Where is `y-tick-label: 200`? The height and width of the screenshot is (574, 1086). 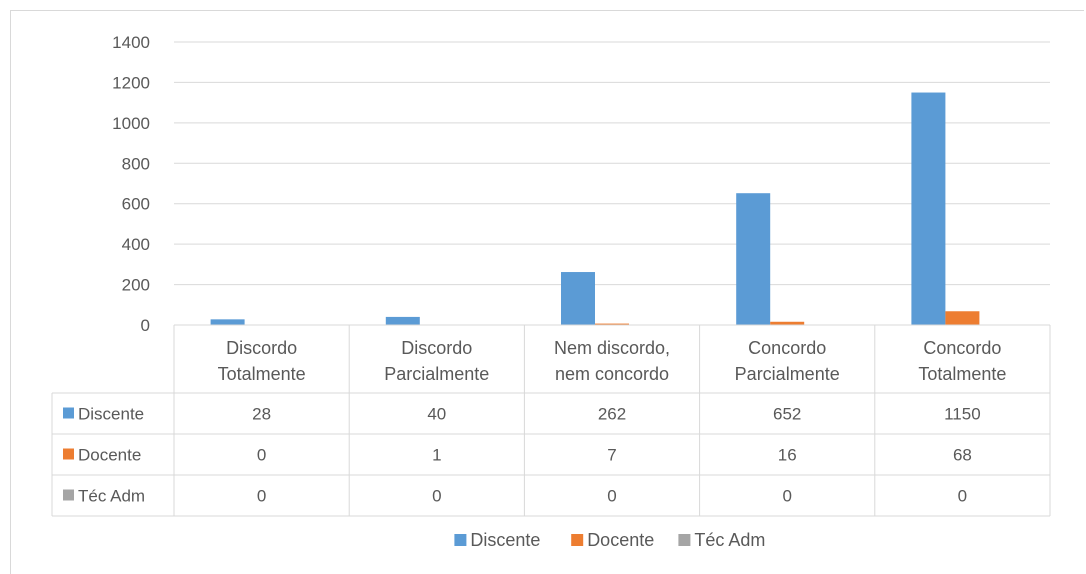
y-tick-label: 200 is located at coordinates (136, 285).